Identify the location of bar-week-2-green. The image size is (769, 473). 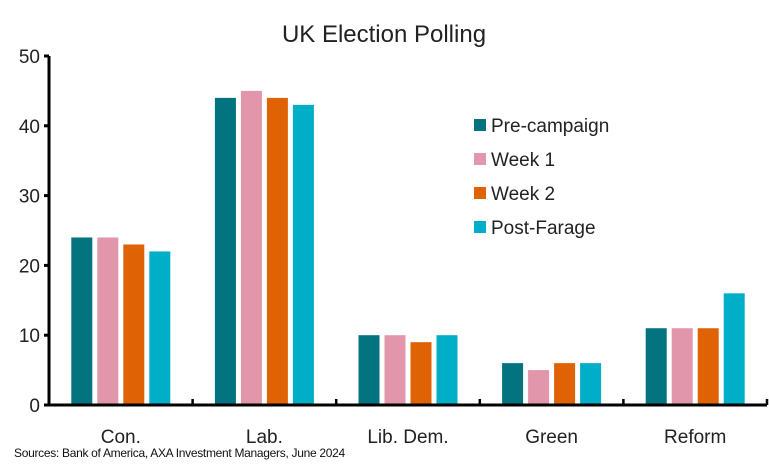
(565, 383).